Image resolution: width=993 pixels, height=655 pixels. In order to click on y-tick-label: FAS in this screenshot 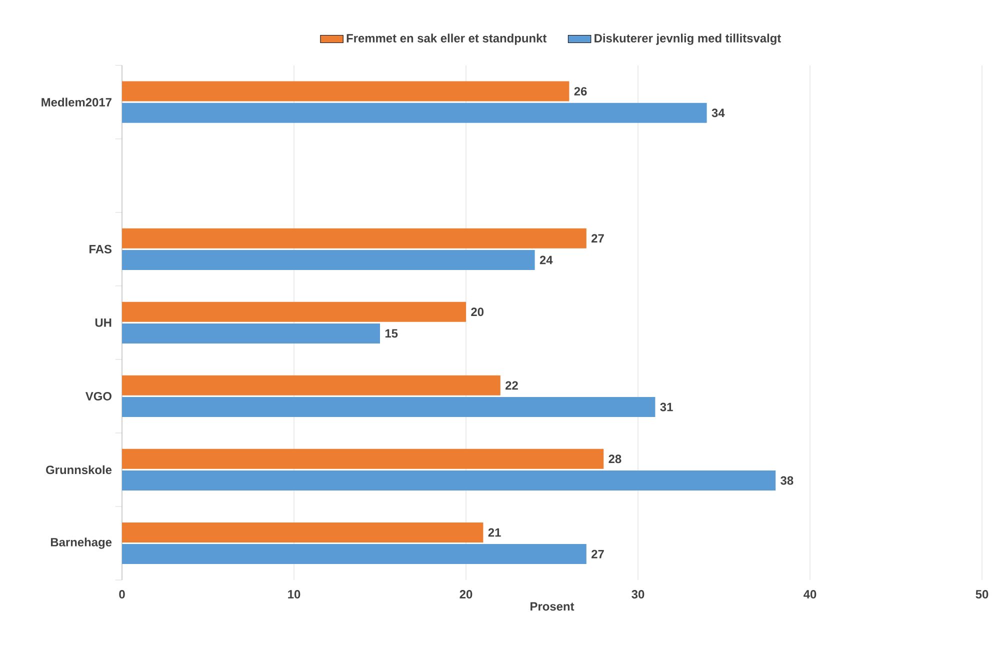, I will do `click(101, 249)`.